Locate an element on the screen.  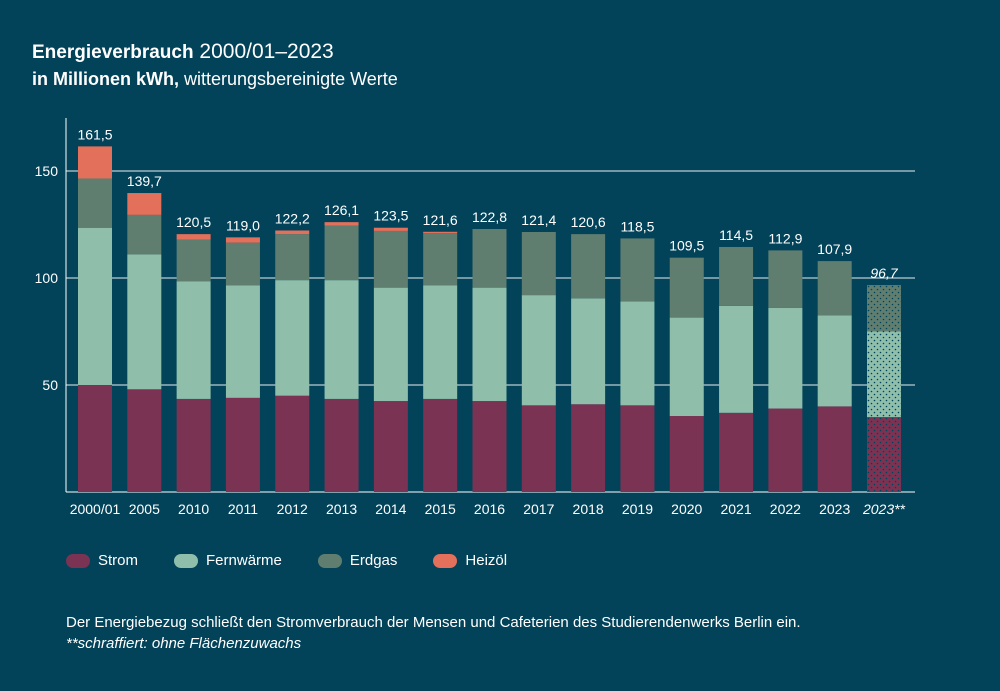
bar-fernwaerme-2015 is located at coordinates (440, 342).